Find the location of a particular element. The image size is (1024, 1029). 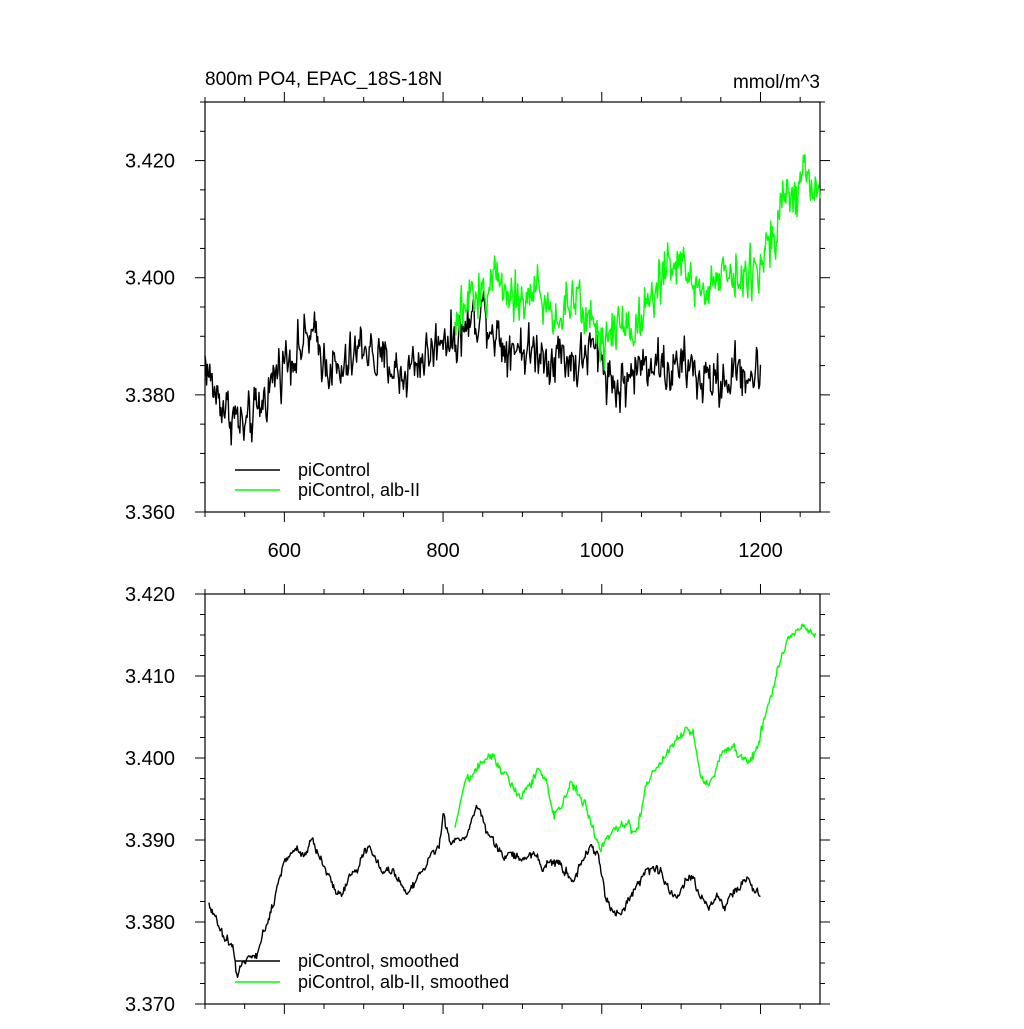

legend-label: piControl, smoothed is located at coordinates (378, 961).